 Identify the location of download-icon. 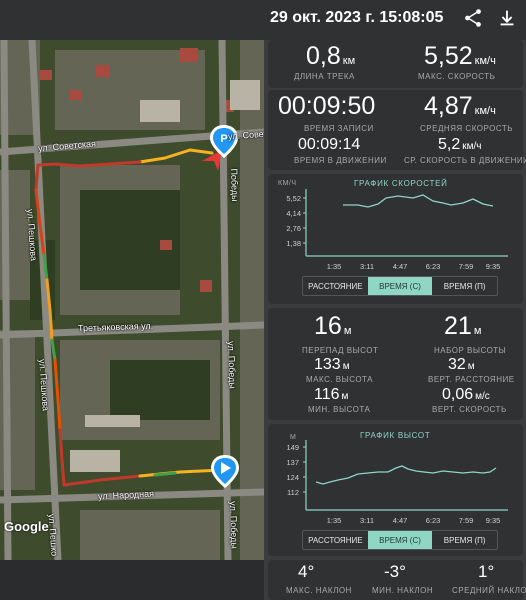
(507, 18).